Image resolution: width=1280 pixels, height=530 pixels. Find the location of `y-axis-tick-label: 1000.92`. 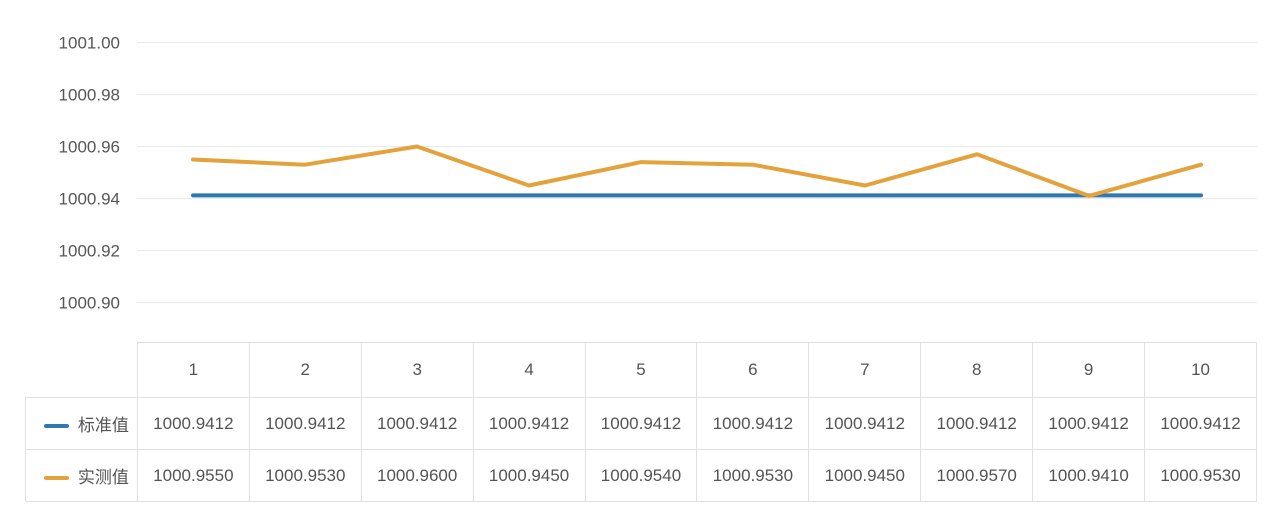

y-axis-tick-label: 1000.92 is located at coordinates (89, 250).